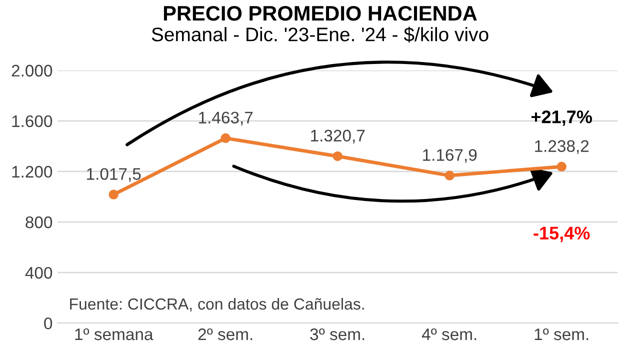 The width and height of the screenshot is (640, 361). I want to click on chart-subtitle: Semanal - Dic. '23-Ene. '24 - $/kilo vivo, so click(320, 34).